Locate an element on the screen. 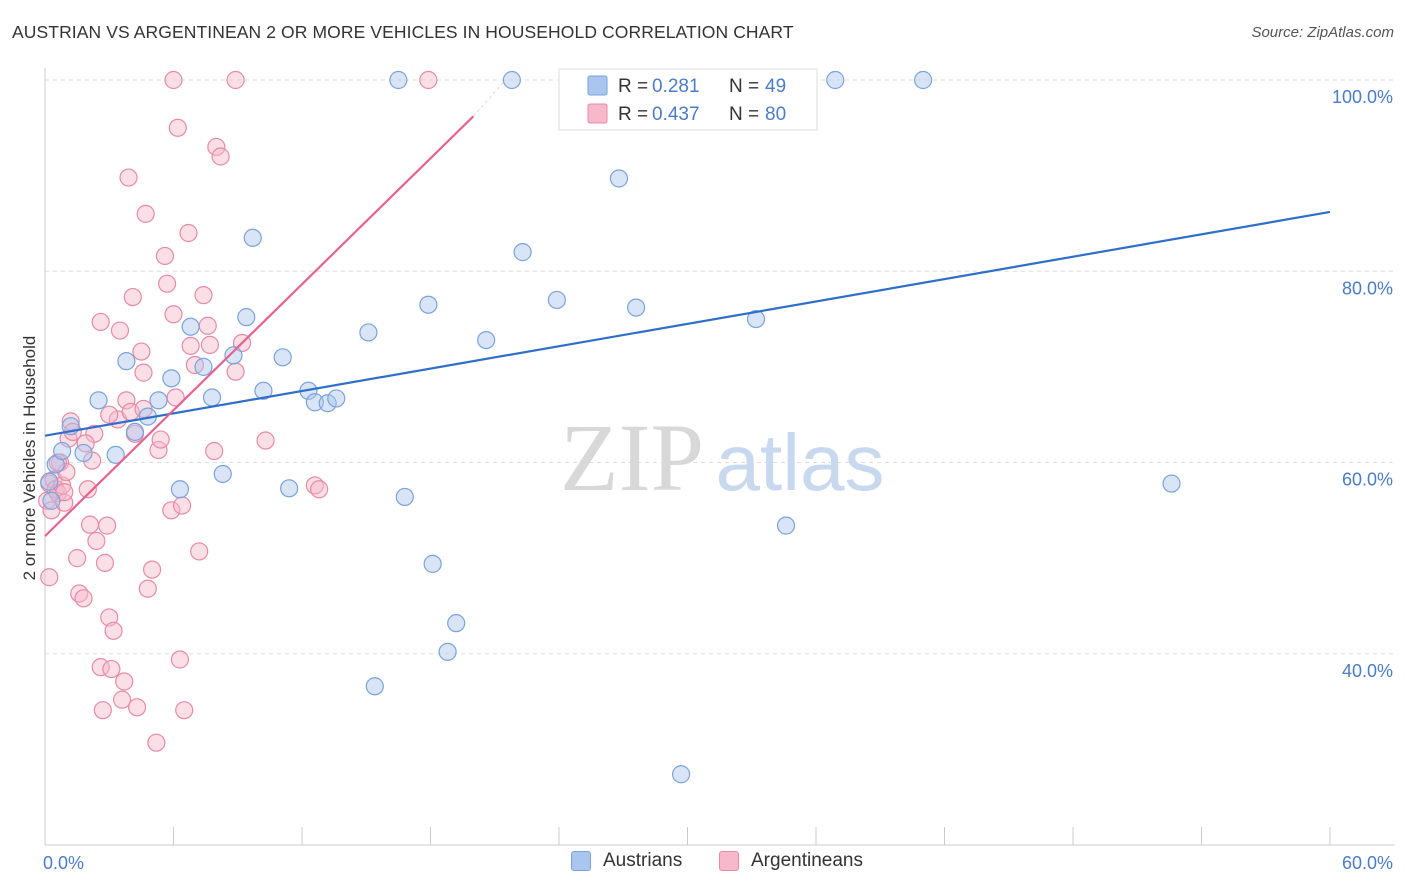 The height and width of the screenshot is (892, 1406). legend-item-argentineans: Argentineans is located at coordinates (791, 861).